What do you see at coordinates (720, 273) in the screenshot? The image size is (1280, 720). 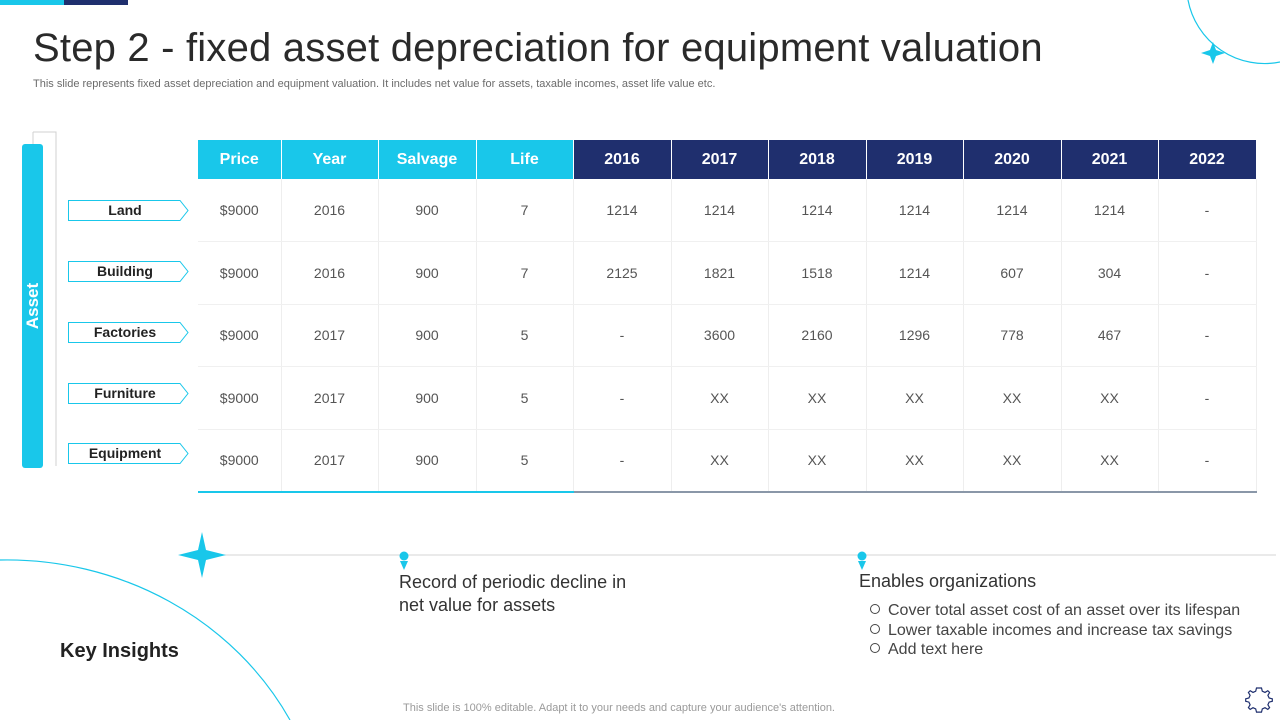 I see `table-cell: 1821` at bounding box center [720, 273].